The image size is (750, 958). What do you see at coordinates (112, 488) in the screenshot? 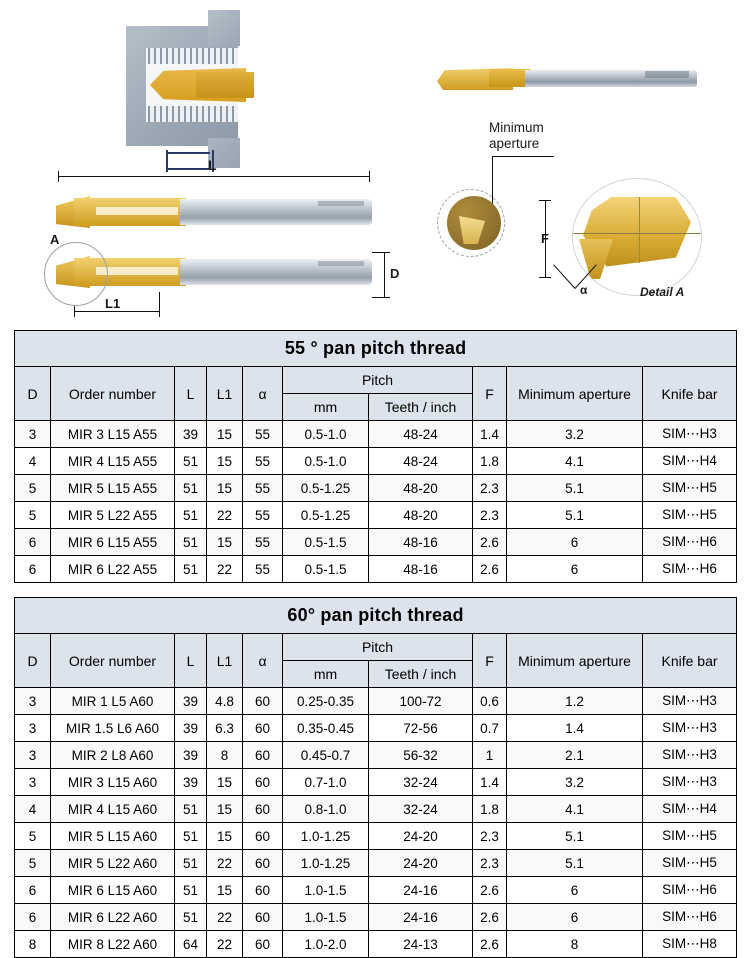
I see `cell-order-number: MIR 5 L15 A55` at bounding box center [112, 488].